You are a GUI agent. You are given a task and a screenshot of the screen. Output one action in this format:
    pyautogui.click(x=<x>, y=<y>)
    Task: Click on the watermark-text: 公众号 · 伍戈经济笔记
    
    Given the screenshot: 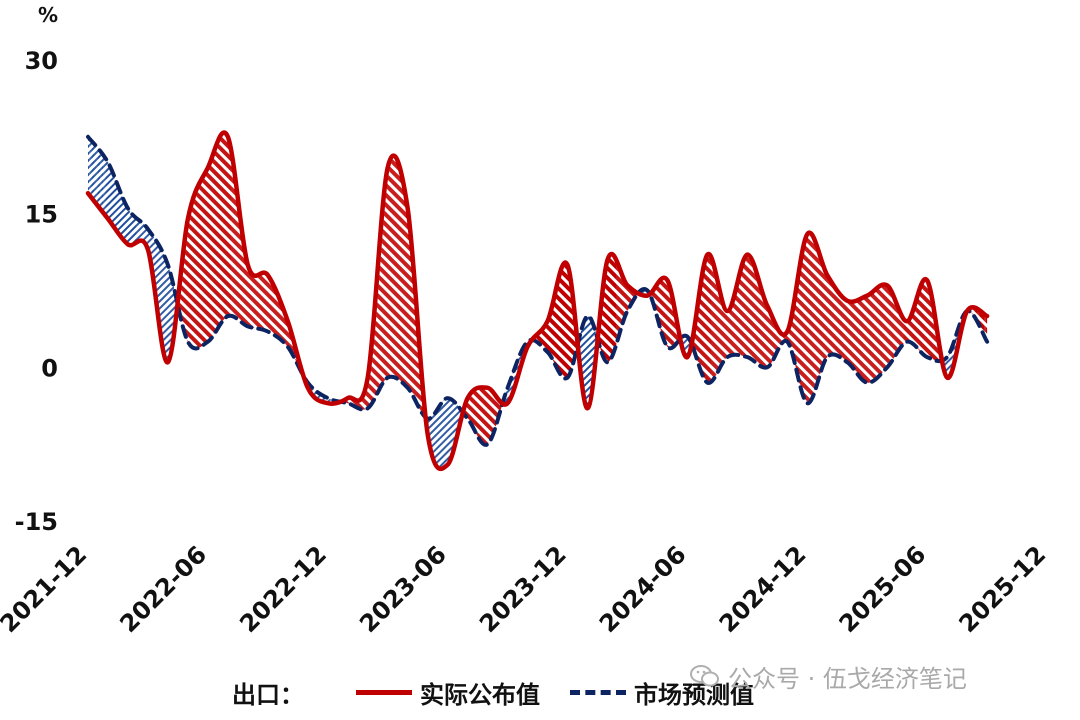 What is the action you would take?
    pyautogui.click(x=847, y=678)
    